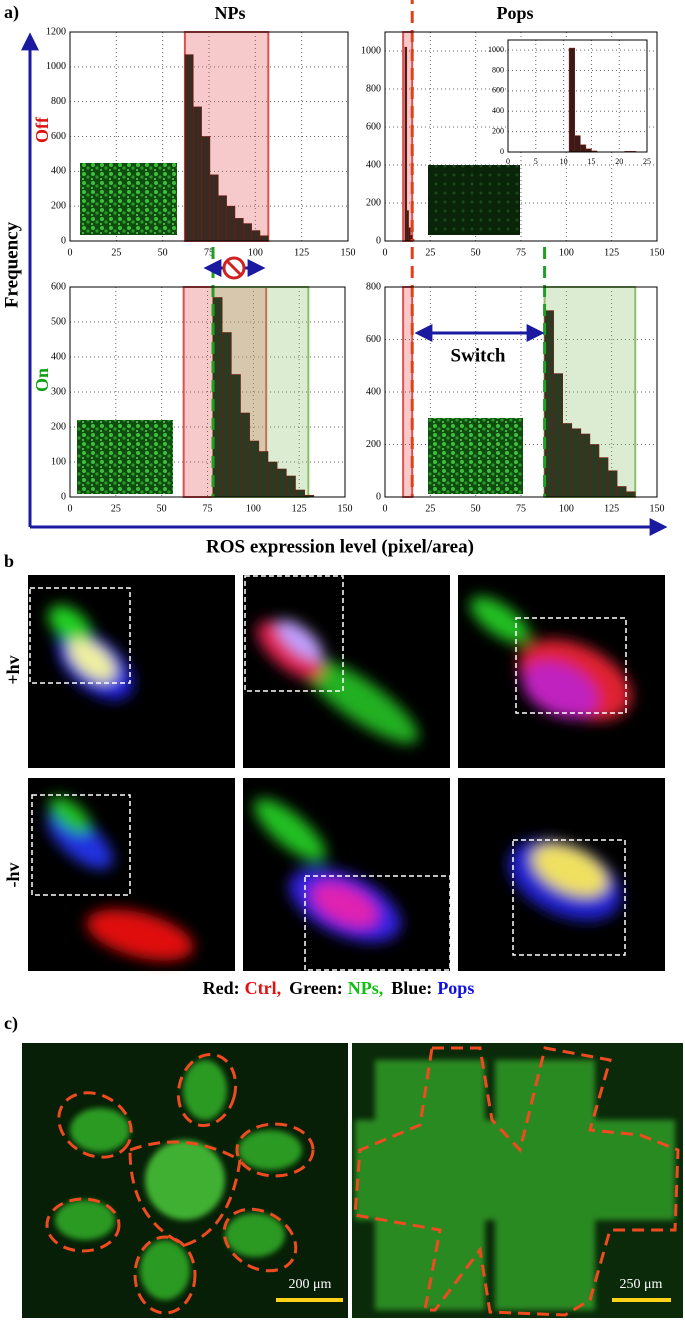 This screenshot has height=1326, width=685. Describe the element at coordinates (42, 380) in the screenshot. I see `row-title: On` at that location.